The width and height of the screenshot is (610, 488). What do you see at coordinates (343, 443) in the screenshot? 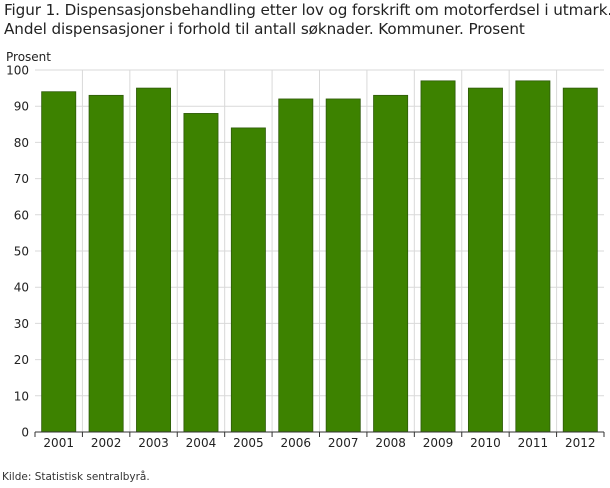
I see `x-tick-label: 2007` at bounding box center [343, 443].